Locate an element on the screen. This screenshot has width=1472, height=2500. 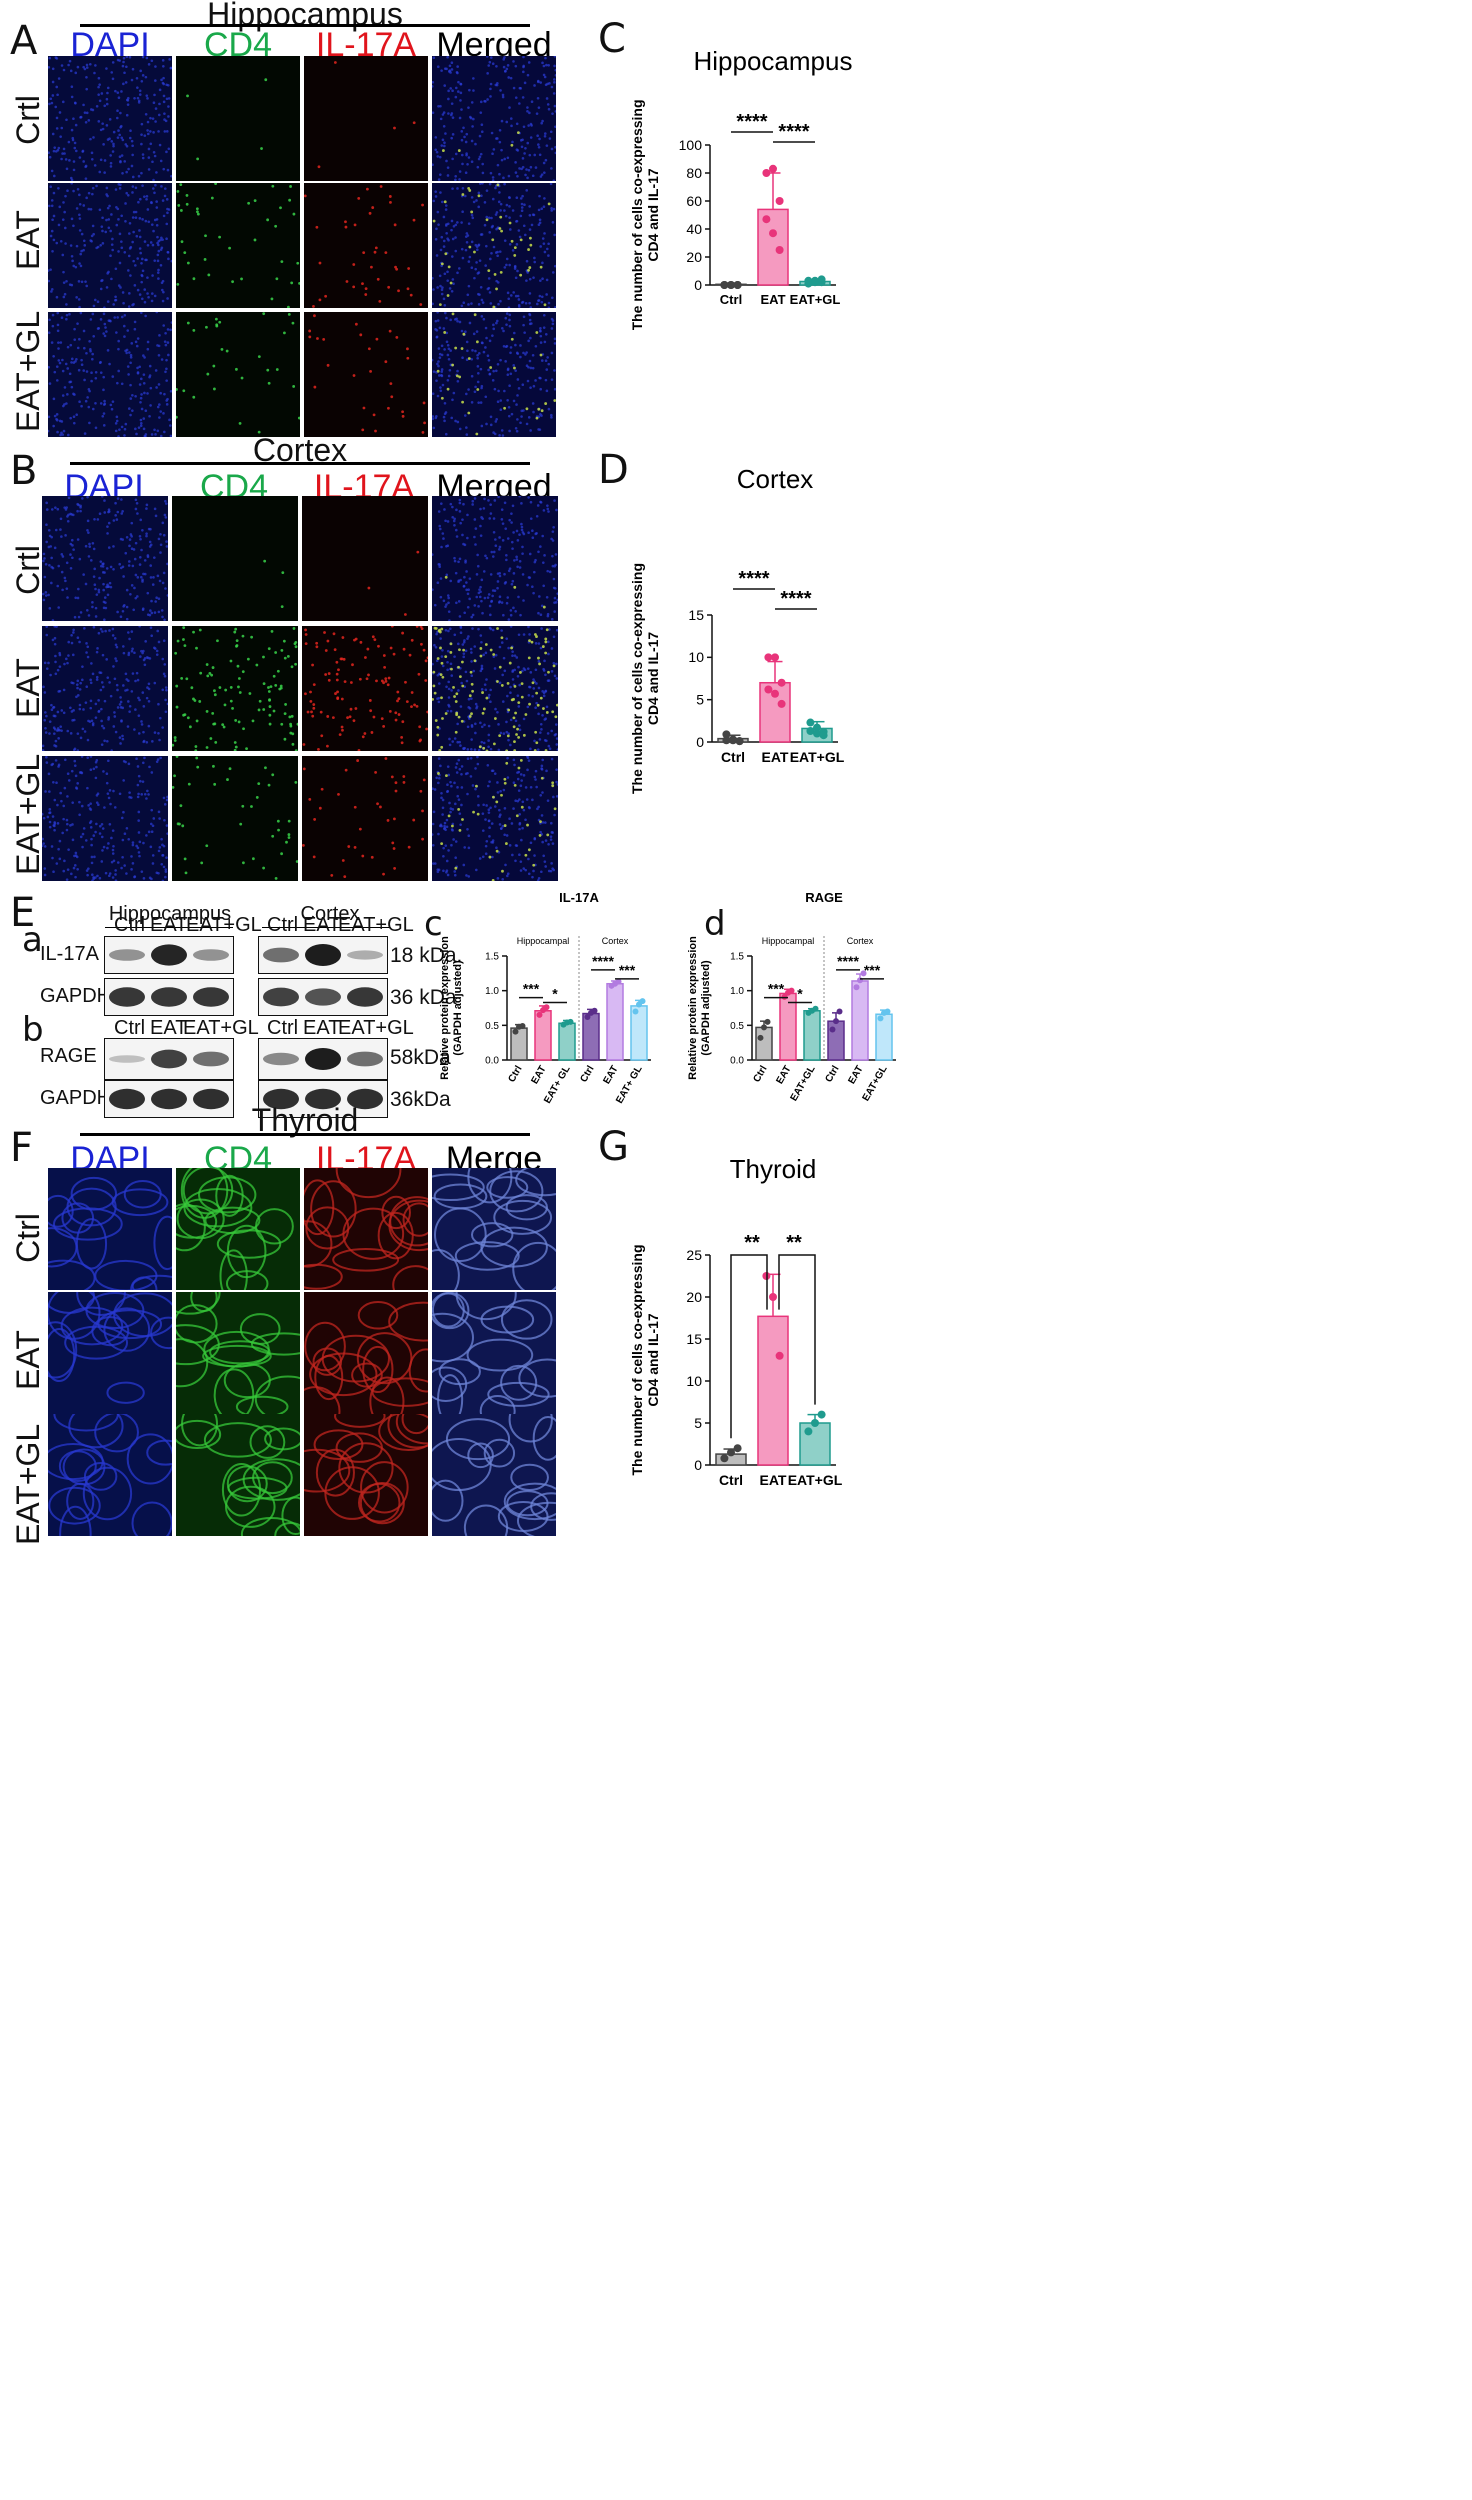
panel-f-tile-r1-c2 is located at coordinates (366, 1353).